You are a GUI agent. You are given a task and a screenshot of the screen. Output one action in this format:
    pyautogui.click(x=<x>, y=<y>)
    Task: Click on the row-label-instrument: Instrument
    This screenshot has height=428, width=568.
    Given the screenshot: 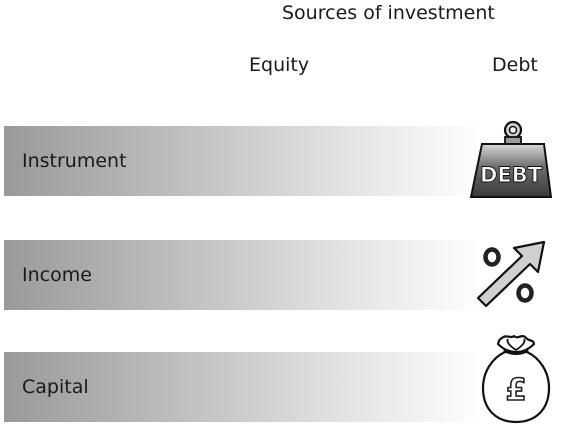 What is the action you would take?
    pyautogui.click(x=74, y=161)
    